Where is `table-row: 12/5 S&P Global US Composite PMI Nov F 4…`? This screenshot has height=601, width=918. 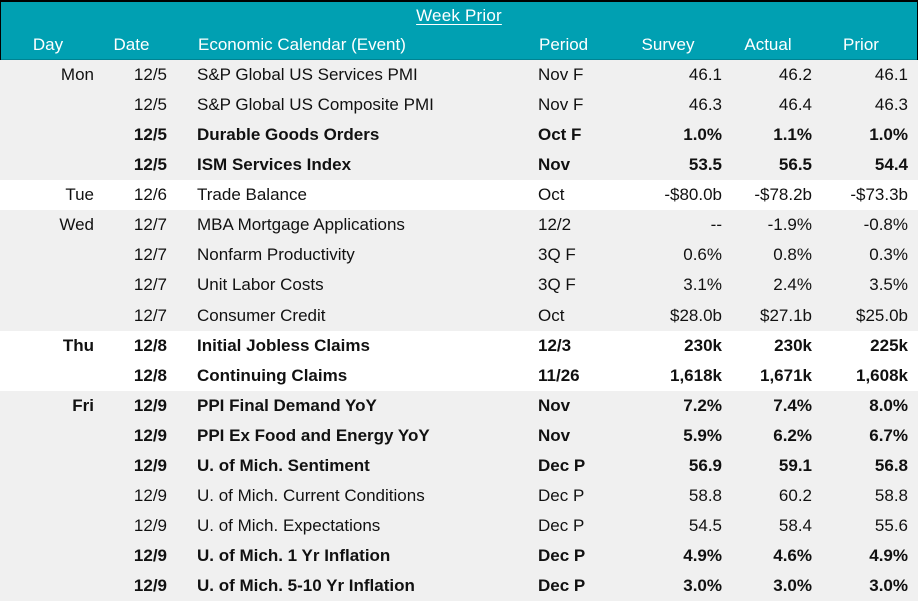
table-row: 12/5 S&P Global US Composite PMI Nov F 4… is located at coordinates (459, 105).